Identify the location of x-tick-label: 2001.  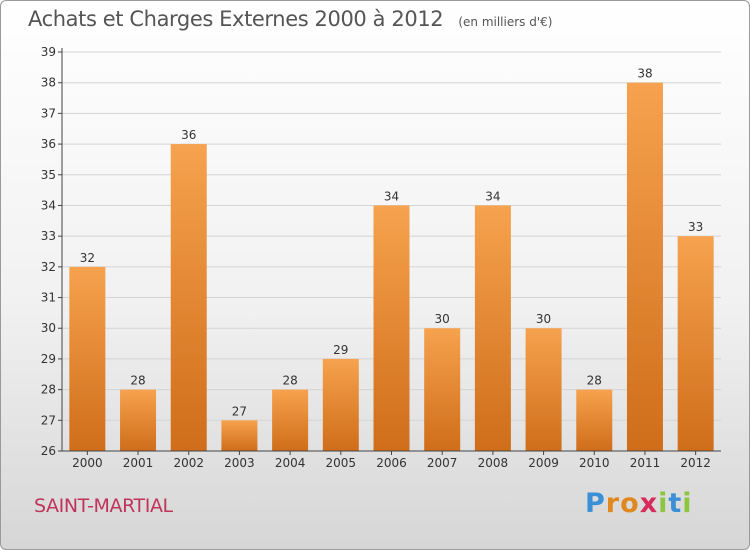
(138, 463).